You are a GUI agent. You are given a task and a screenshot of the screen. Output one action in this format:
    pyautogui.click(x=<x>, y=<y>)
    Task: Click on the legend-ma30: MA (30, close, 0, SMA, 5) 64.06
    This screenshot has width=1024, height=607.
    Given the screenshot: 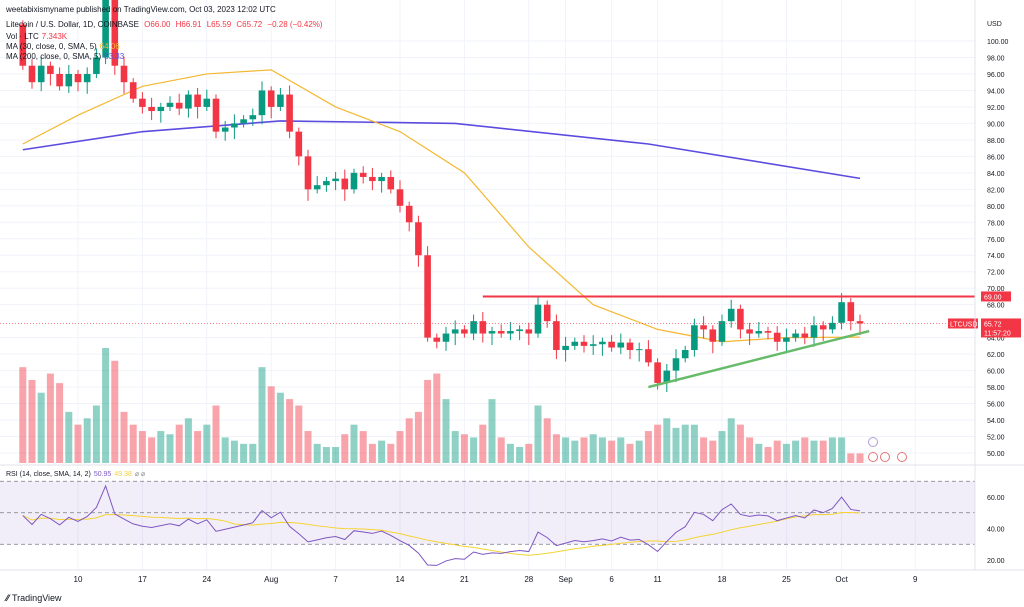 What is the action you would take?
    pyautogui.click(x=64, y=46)
    